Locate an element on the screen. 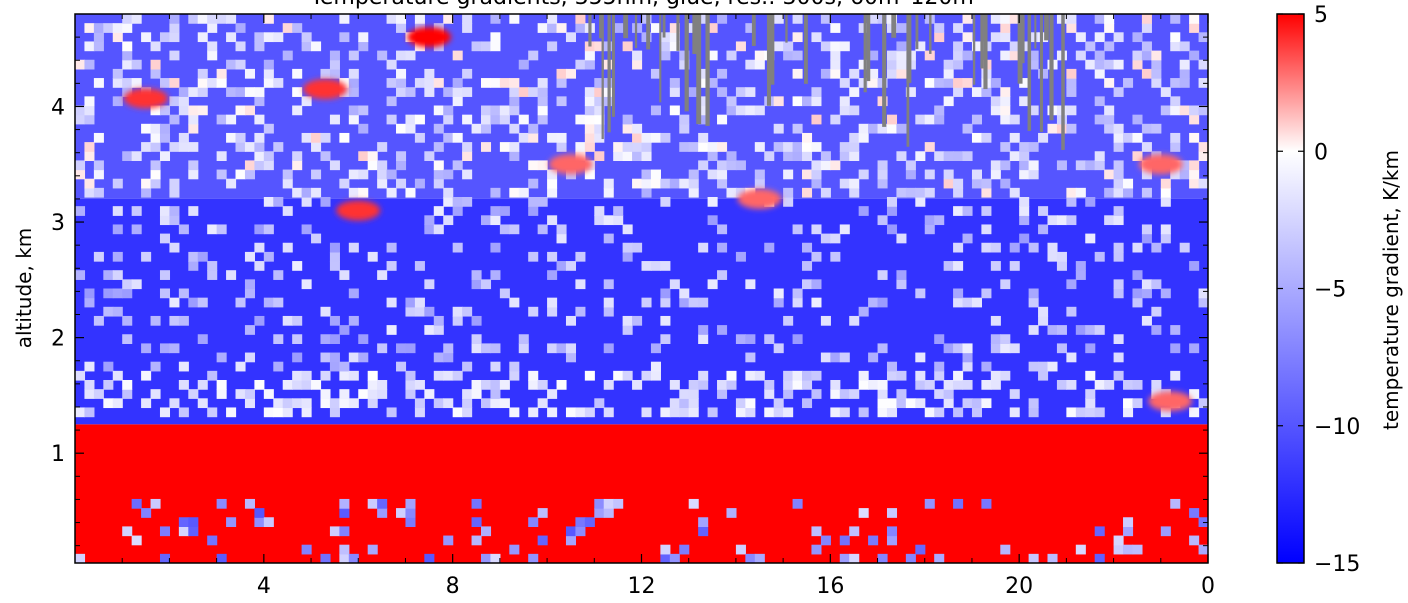  y-tick-label: 2 is located at coordinates (58, 339).